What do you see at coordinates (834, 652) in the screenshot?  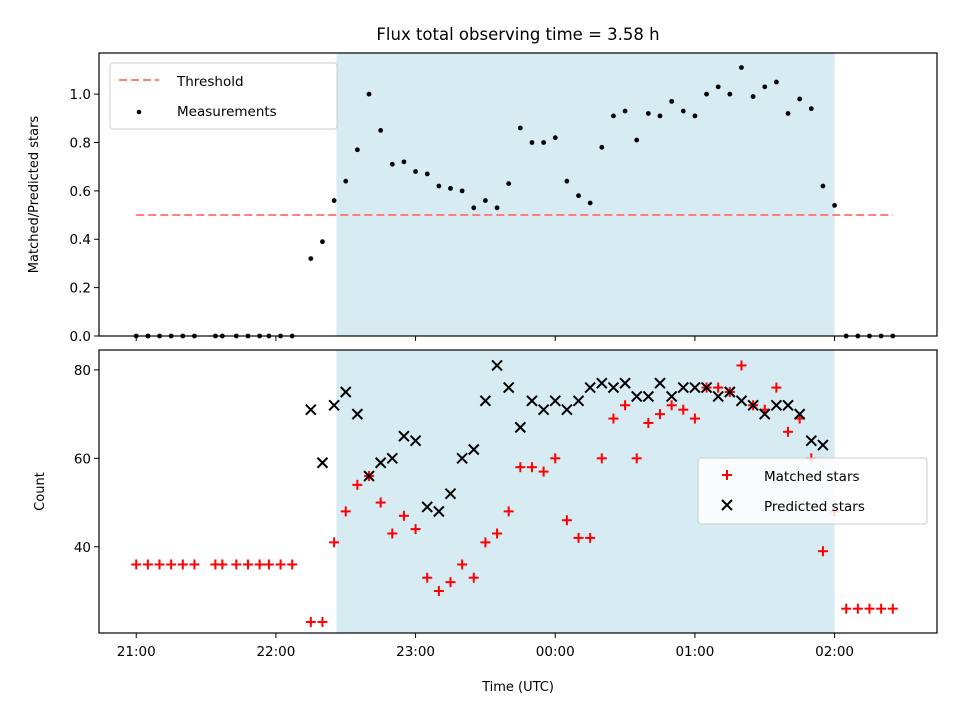 I see `x-tick-label: 02:00` at bounding box center [834, 652].